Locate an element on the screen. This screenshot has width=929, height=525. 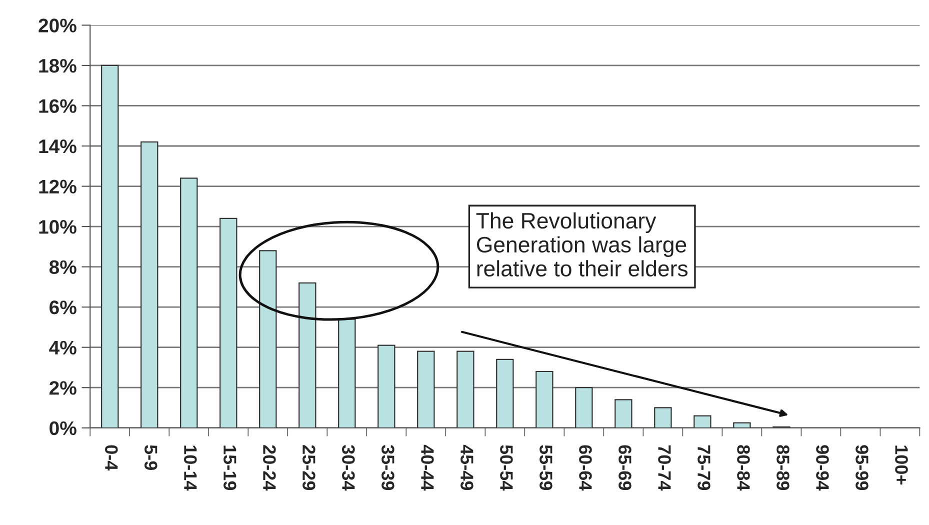
x-tick-label: 20-24 is located at coordinates (269, 468).